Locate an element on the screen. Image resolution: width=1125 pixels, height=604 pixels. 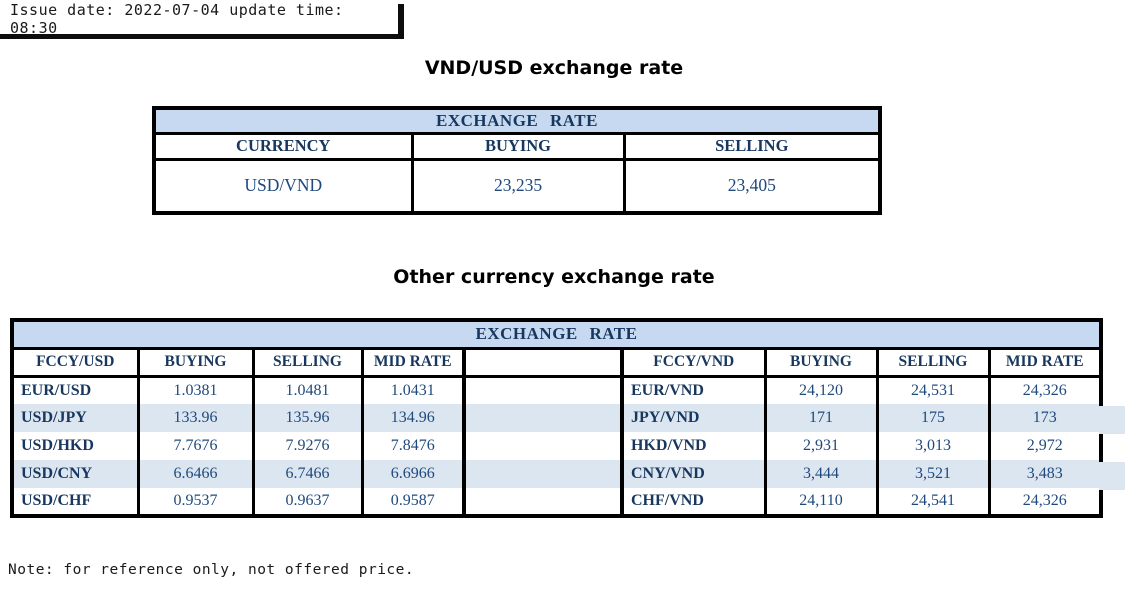
currency-pair-cell: USD/CNY is located at coordinates (75, 474).